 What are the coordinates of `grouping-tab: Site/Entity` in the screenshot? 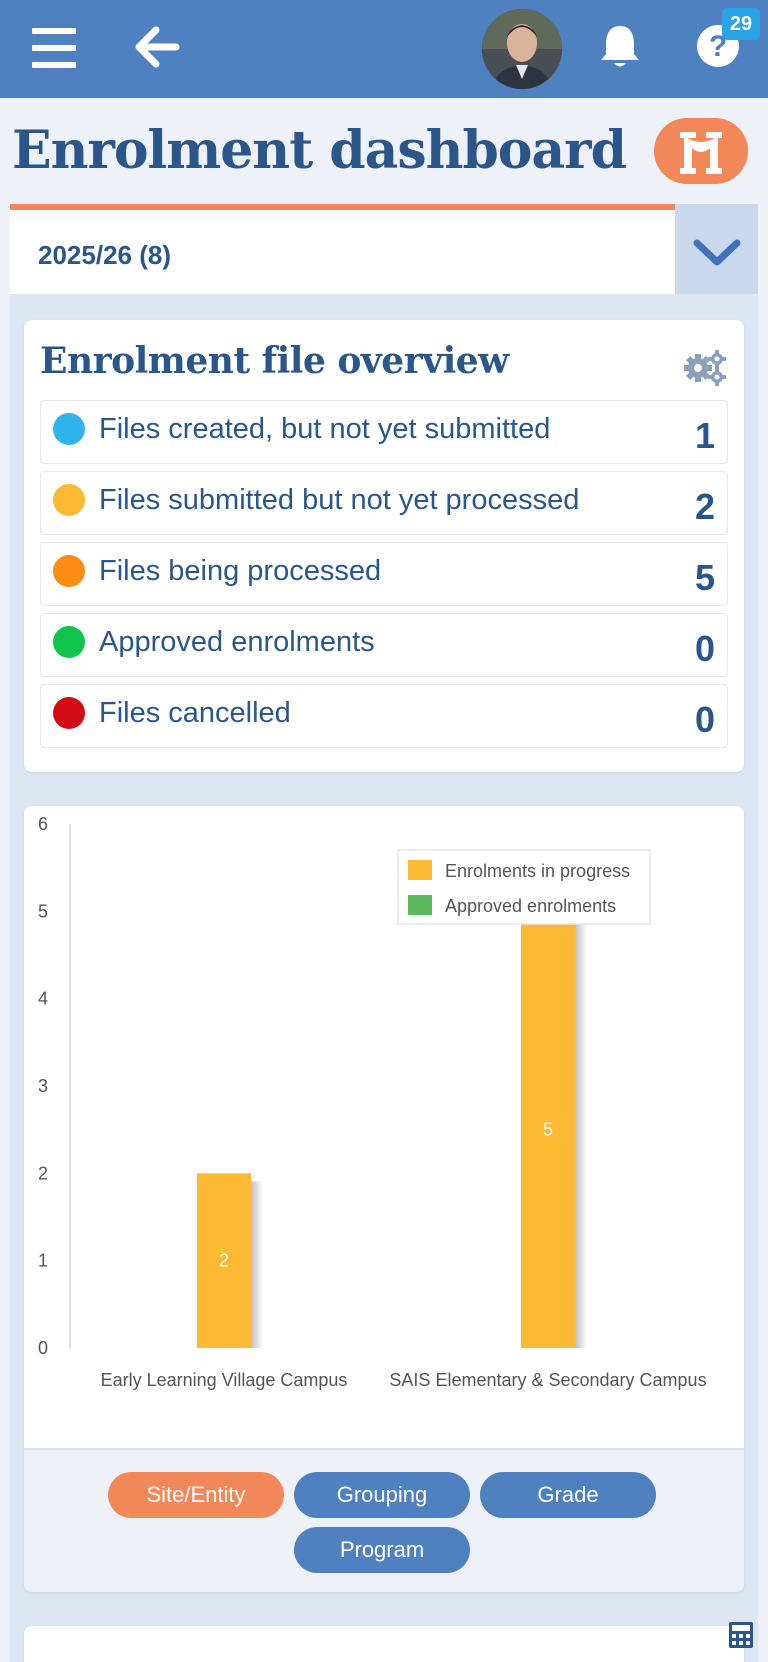 It's located at (196, 1495).